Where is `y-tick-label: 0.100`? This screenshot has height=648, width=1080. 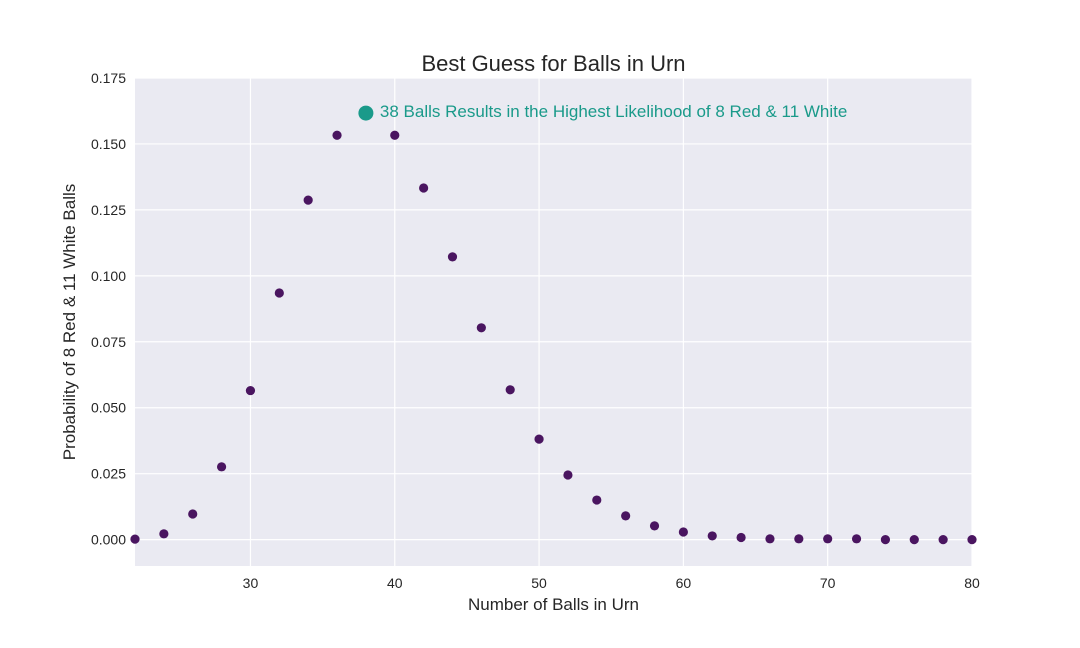 y-tick-label: 0.100 is located at coordinates (108, 276).